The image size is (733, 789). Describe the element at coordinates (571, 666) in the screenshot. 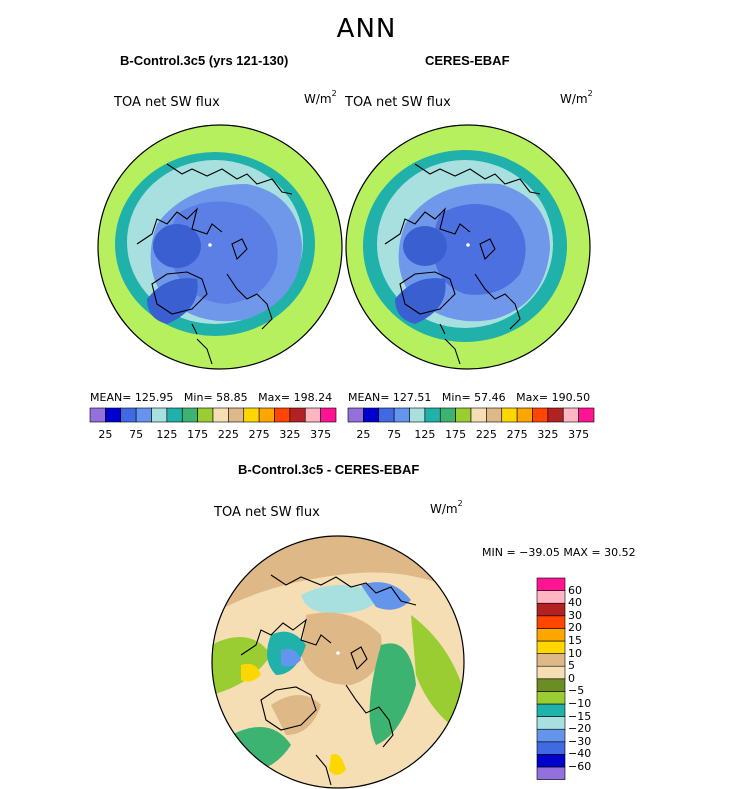

I see `colorbar-difference-tick-label: 5` at that location.